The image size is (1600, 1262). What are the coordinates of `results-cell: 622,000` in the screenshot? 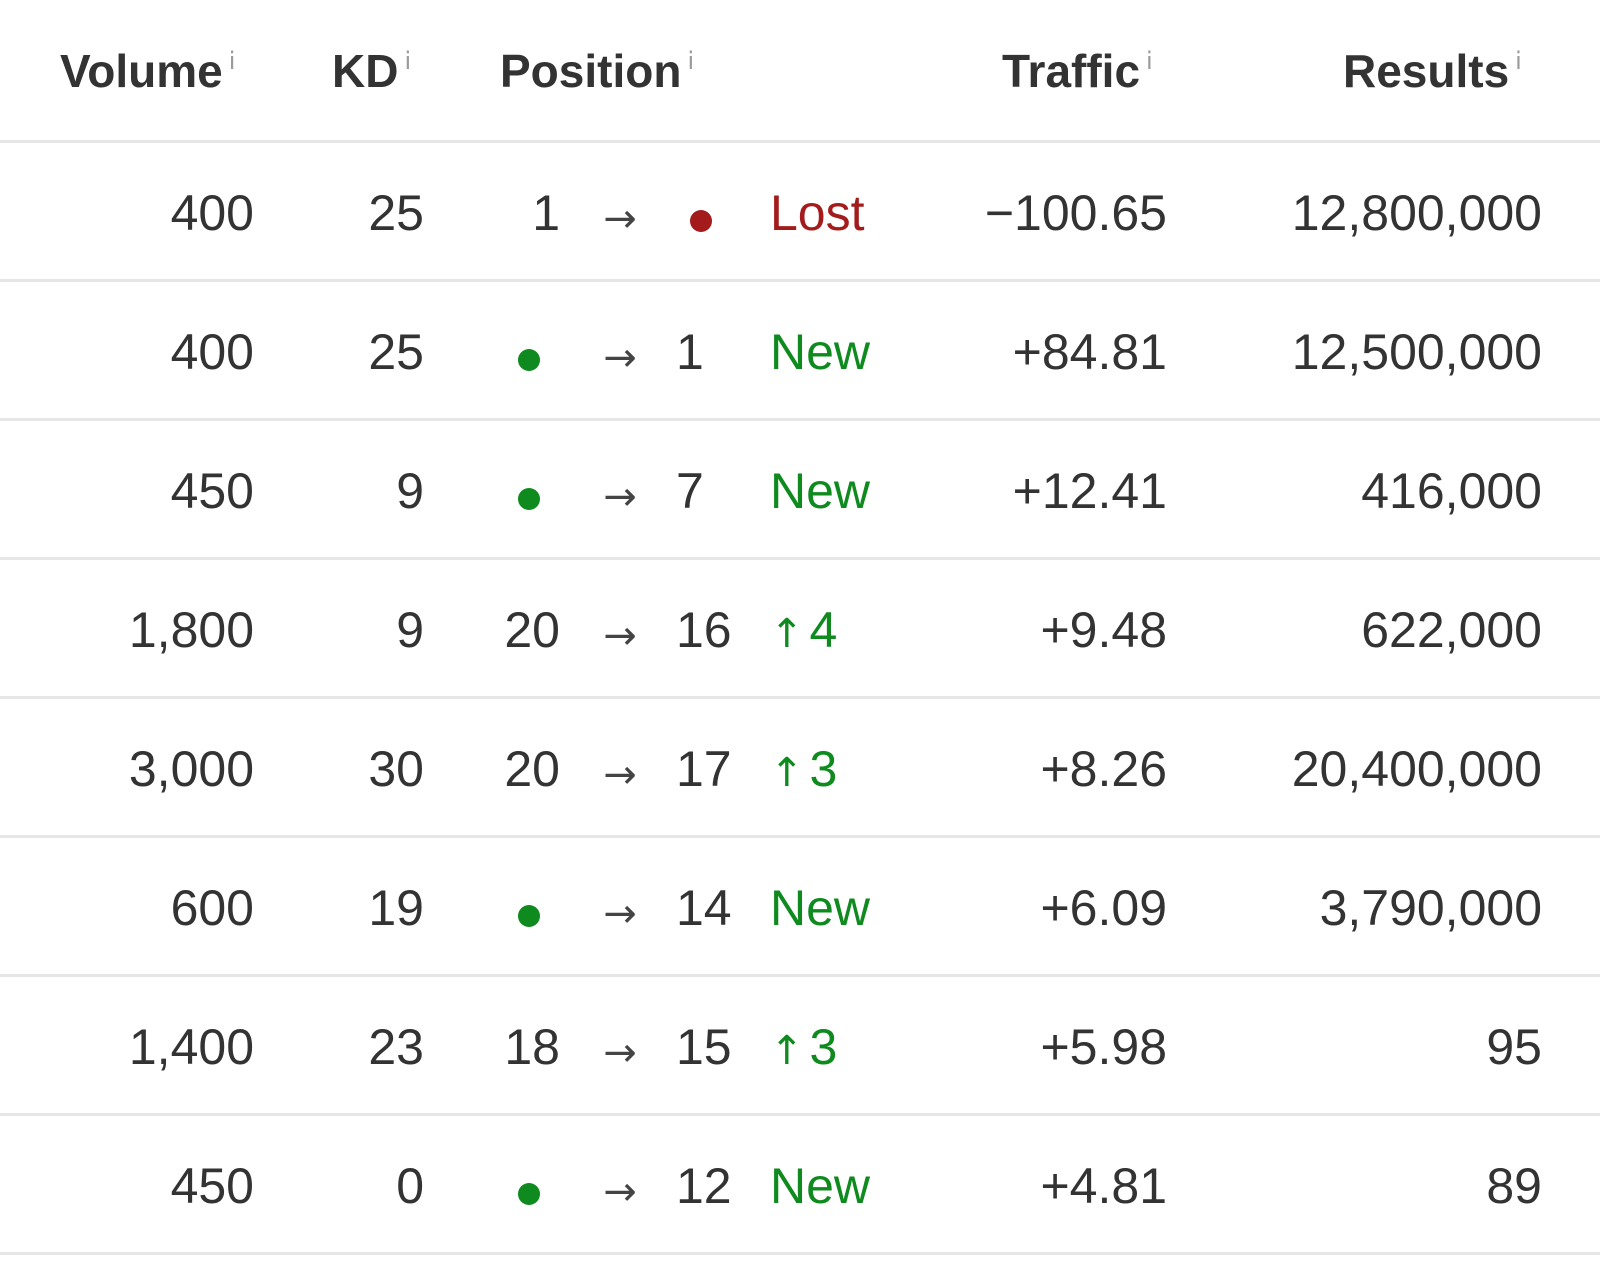 It's located at (1451, 630).